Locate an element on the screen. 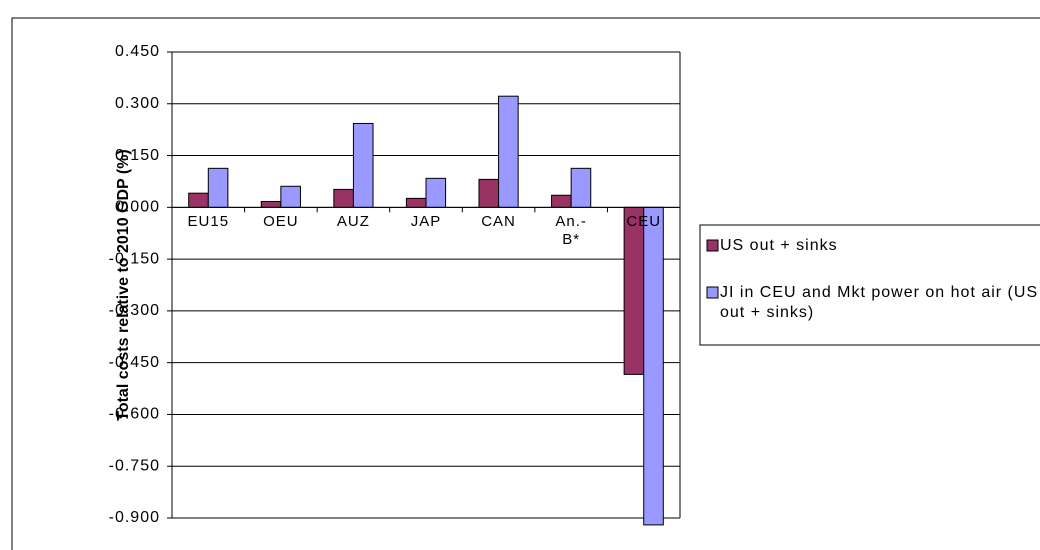 Image resolution: width=1040 pixels, height=550 pixels. y-tick-label: -0.900 is located at coordinates (134, 517).